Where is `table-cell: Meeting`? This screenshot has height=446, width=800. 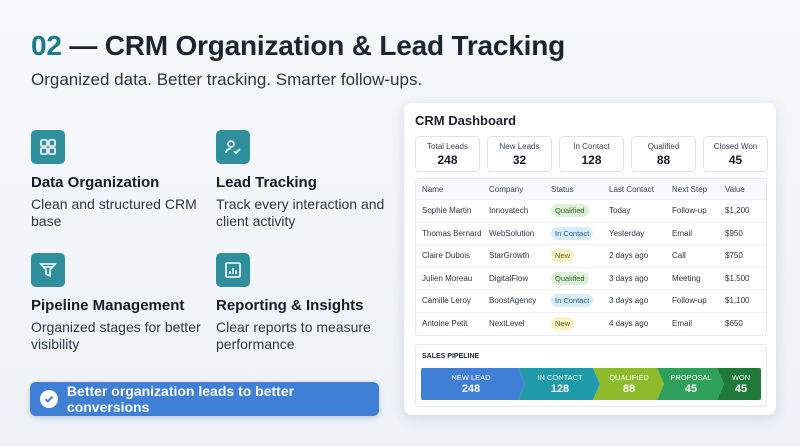 table-cell: Meeting is located at coordinates (686, 278).